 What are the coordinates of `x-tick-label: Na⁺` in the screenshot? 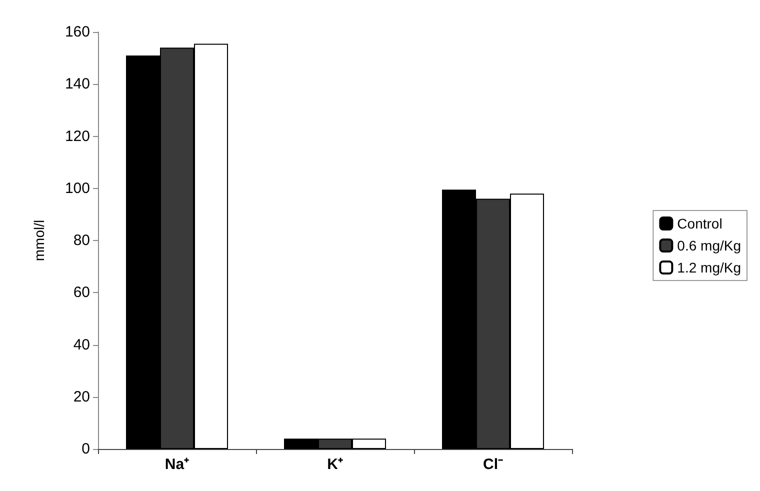 It's located at (177, 464).